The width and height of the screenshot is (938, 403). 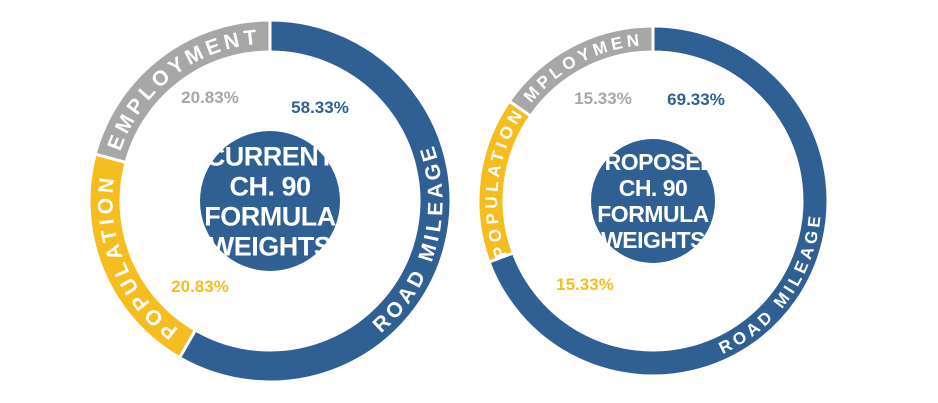 I want to click on chart-title-line: CURRENT, so click(x=271, y=156).